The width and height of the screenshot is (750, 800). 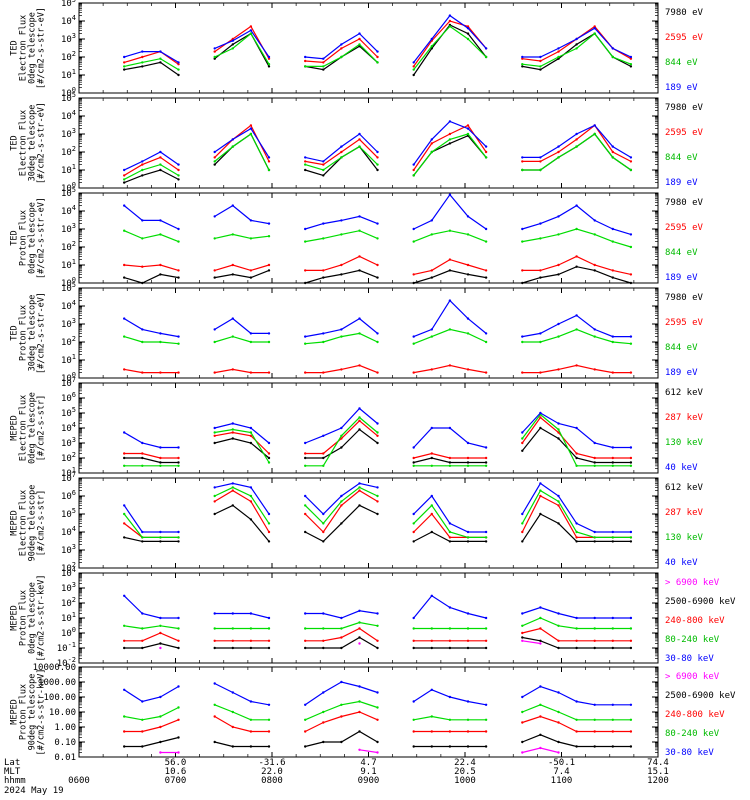 What do you see at coordinates (68, 264) in the screenshot?
I see `y-tick-label: 10¹` at bounding box center [68, 264].